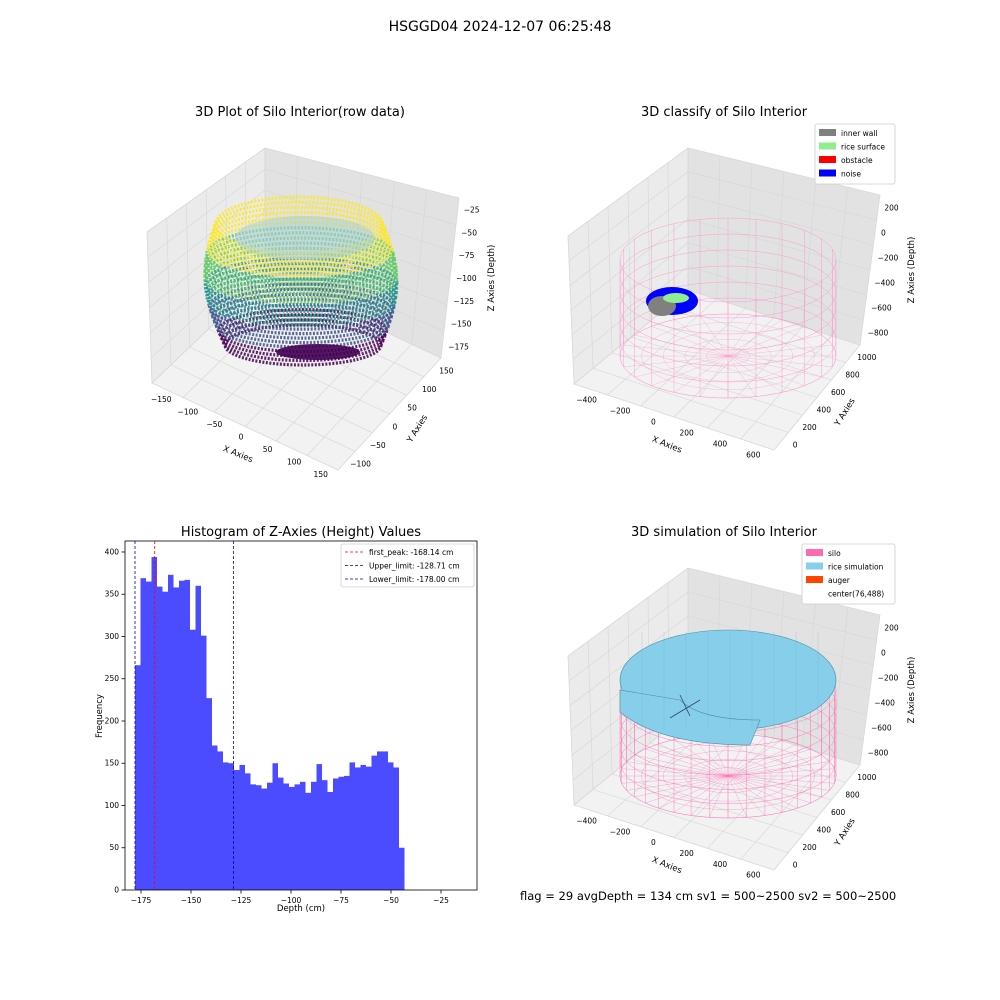 The image size is (1000, 1000). What do you see at coordinates (116, 890) in the screenshot?
I see `histogram-y-tick-label: 0` at bounding box center [116, 890].